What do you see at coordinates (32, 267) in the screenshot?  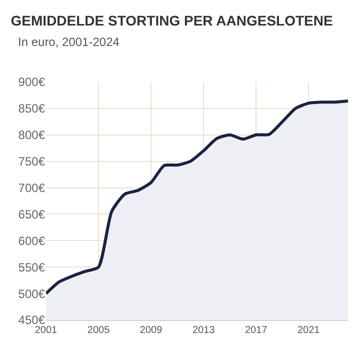 I see `y-tick-label: 550€` at bounding box center [32, 267].